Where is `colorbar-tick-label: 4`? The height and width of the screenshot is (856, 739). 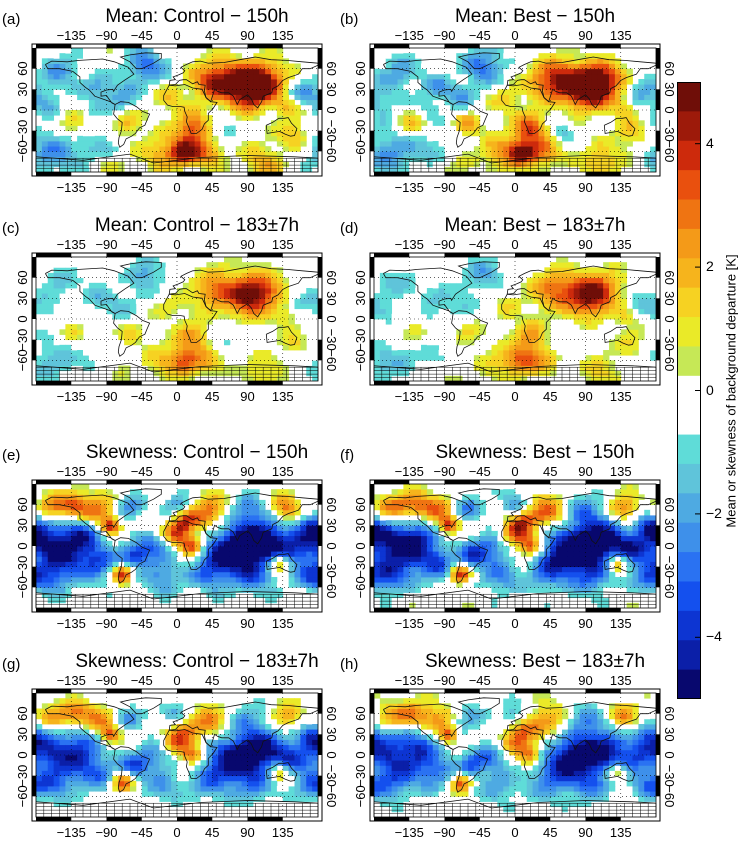 colorbar-tick-label: 4 is located at coordinates (710, 143).